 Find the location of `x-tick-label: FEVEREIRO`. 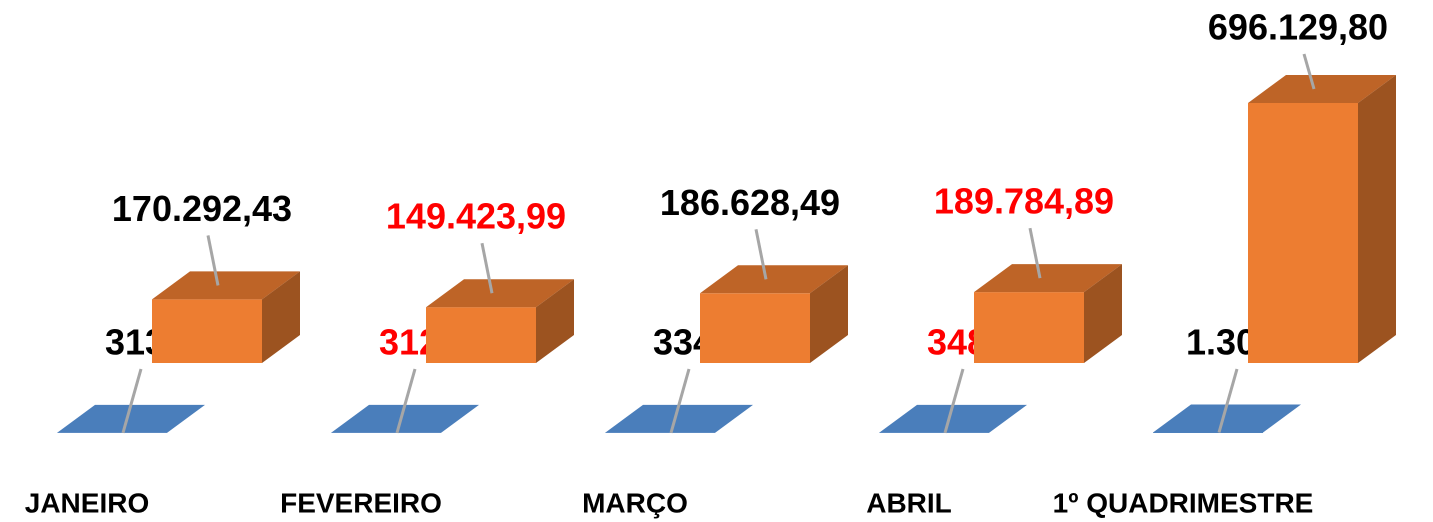

x-tick-label: FEVEREIRO is located at coordinates (361, 502).